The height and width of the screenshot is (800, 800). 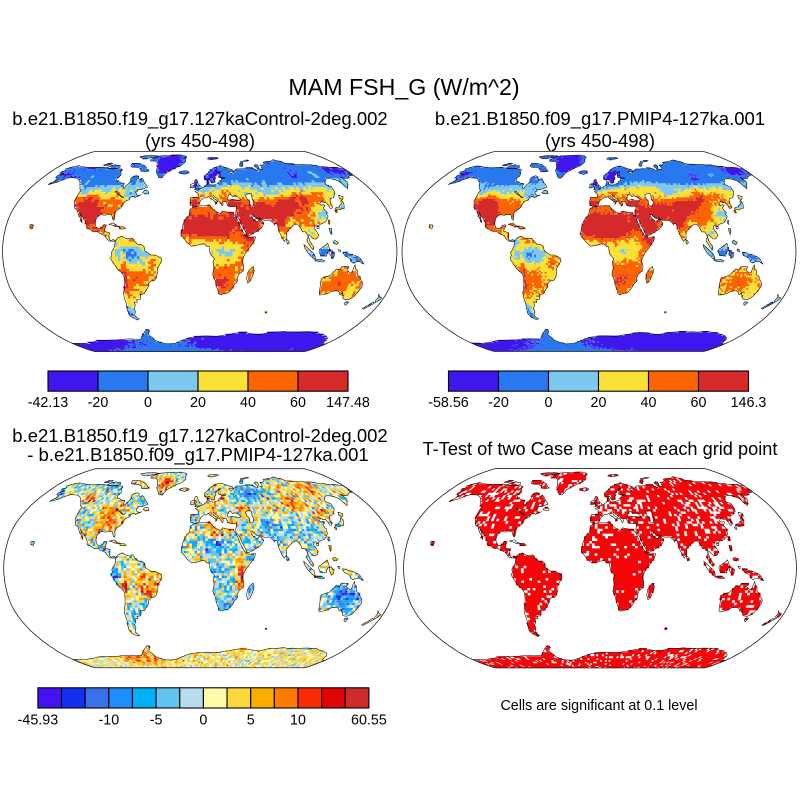 What do you see at coordinates (156, 720) in the screenshot?
I see `svg-text: -5` at bounding box center [156, 720].